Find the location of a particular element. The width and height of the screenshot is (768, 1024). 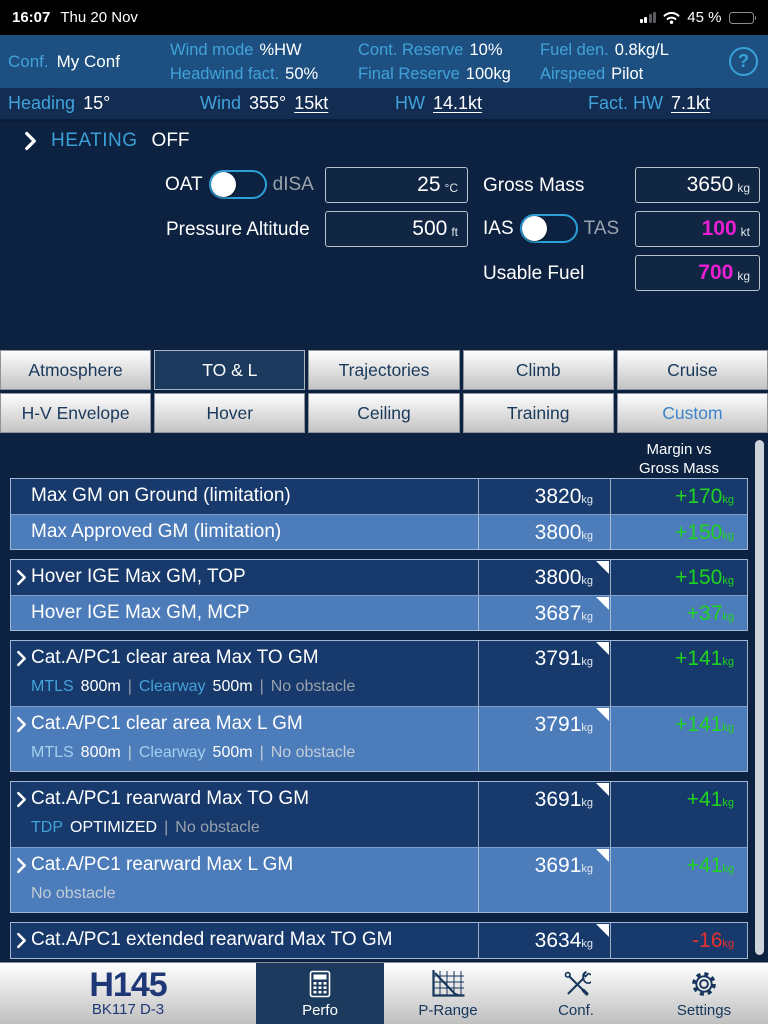

clock: 16:07 is located at coordinates (31, 17).